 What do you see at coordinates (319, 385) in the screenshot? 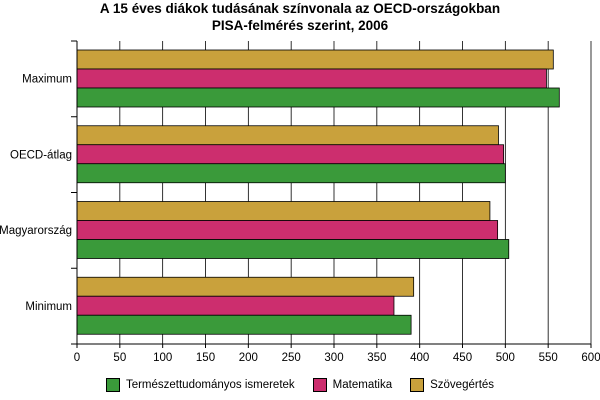
I see `legend-swatch-math` at bounding box center [319, 385].